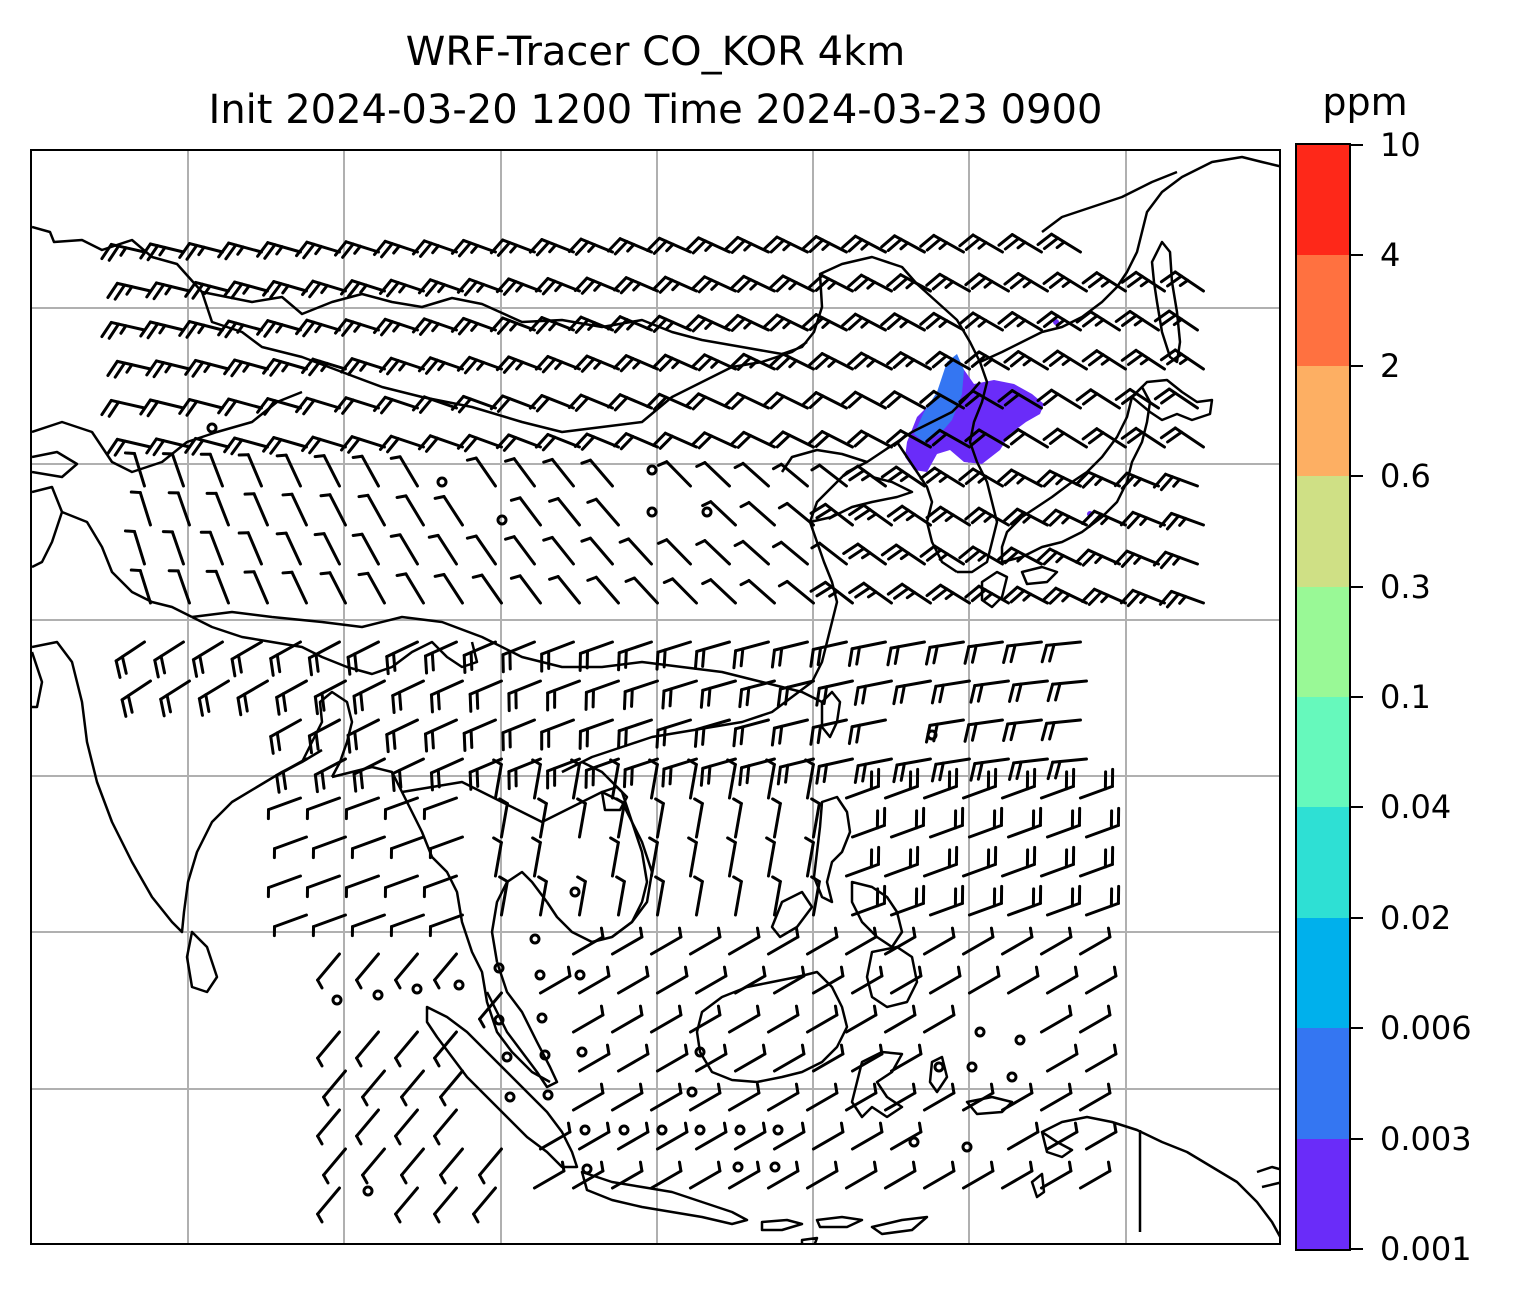 The height and width of the screenshot is (1306, 1528). What do you see at coordinates (1323, 641) in the screenshot?
I see `colorbar-segment` at bounding box center [1323, 641].